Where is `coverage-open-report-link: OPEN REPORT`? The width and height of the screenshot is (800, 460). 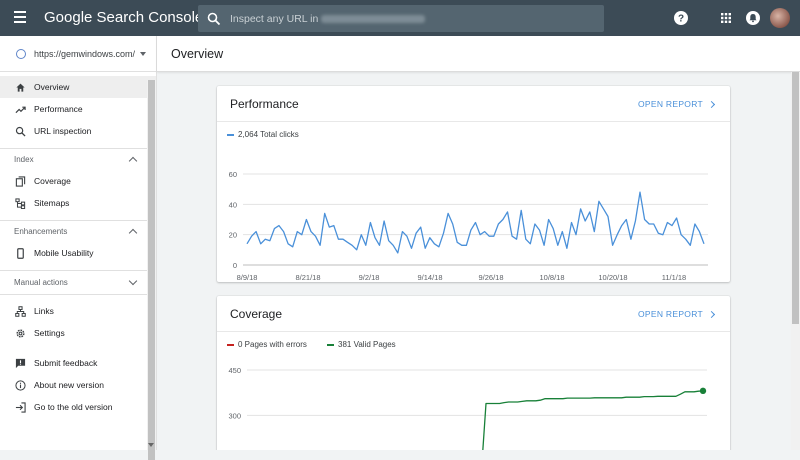 coverage-open-report-link: OPEN REPORT is located at coordinates (676, 314).